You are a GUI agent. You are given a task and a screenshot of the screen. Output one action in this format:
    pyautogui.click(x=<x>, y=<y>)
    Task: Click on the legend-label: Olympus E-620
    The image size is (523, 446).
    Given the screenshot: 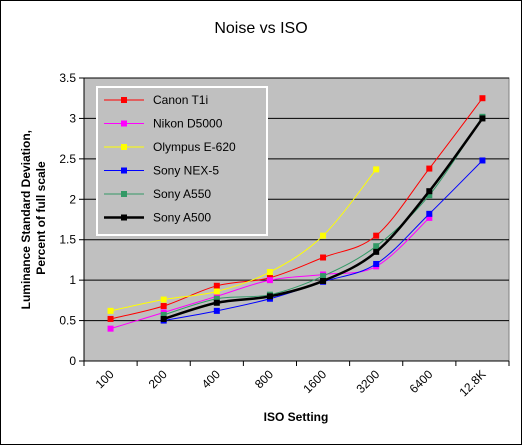 What is the action you would take?
    pyautogui.click(x=194, y=147)
    